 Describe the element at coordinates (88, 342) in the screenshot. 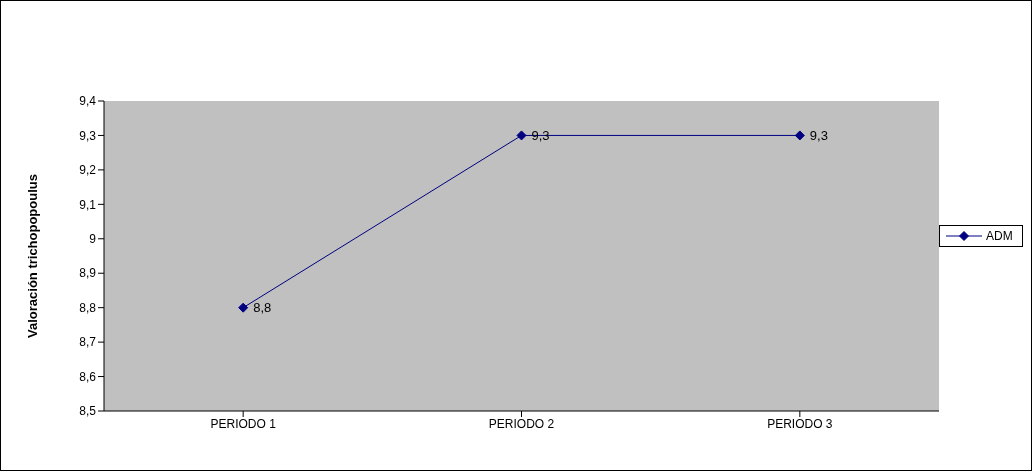

I see `y-tick-label: 8,7` at that location.